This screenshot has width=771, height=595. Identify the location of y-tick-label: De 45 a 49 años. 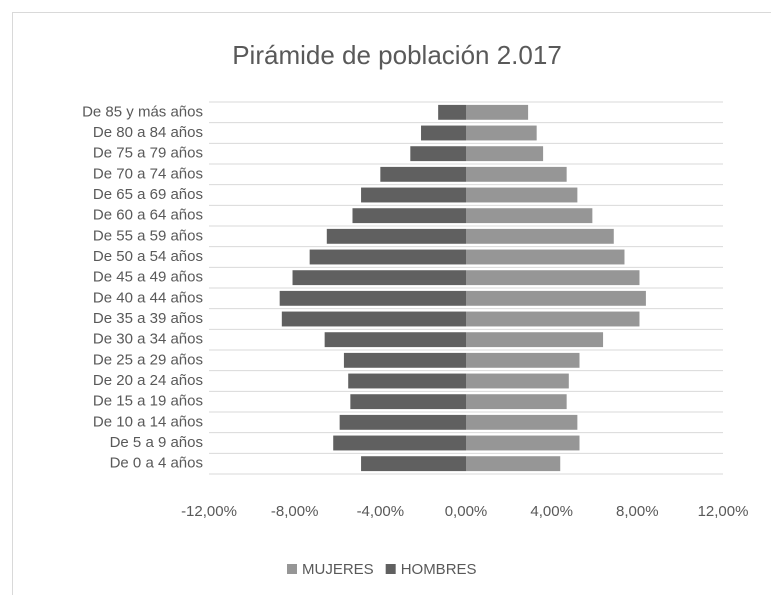
(148, 277).